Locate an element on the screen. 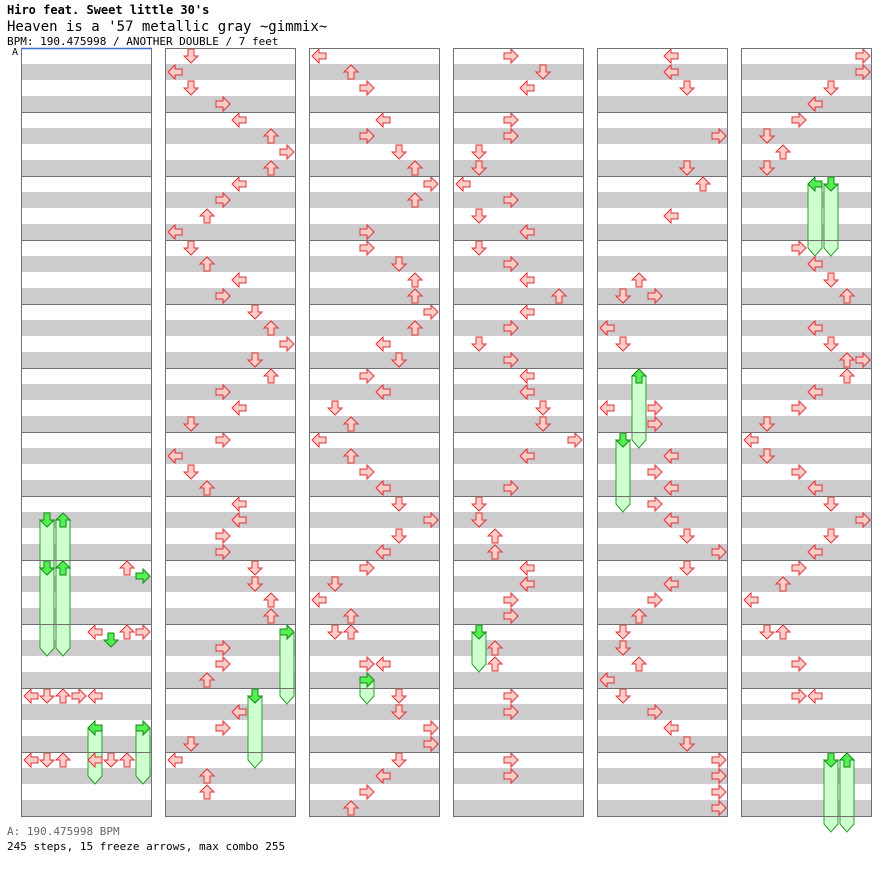 The image size is (896, 876). footer-bpm: A: 190.475998 BPM is located at coordinates (63, 831).